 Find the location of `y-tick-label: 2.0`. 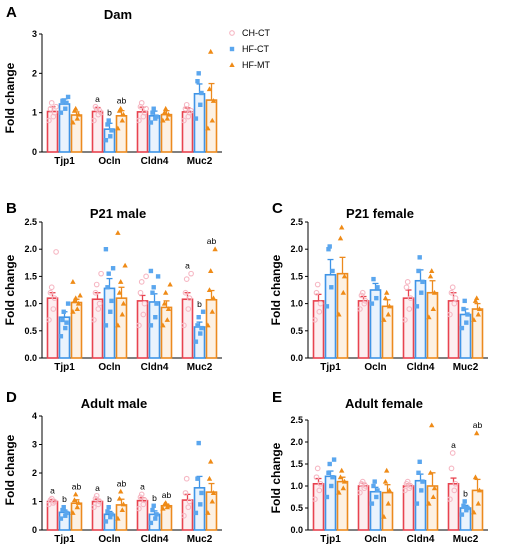

y-tick-label: 2.0 is located at coordinates (296, 249).